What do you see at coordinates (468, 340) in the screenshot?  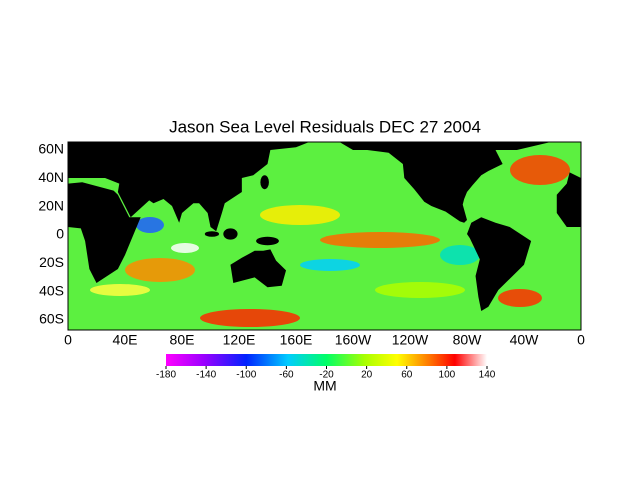 I see `lon-label: 80W` at bounding box center [468, 340].